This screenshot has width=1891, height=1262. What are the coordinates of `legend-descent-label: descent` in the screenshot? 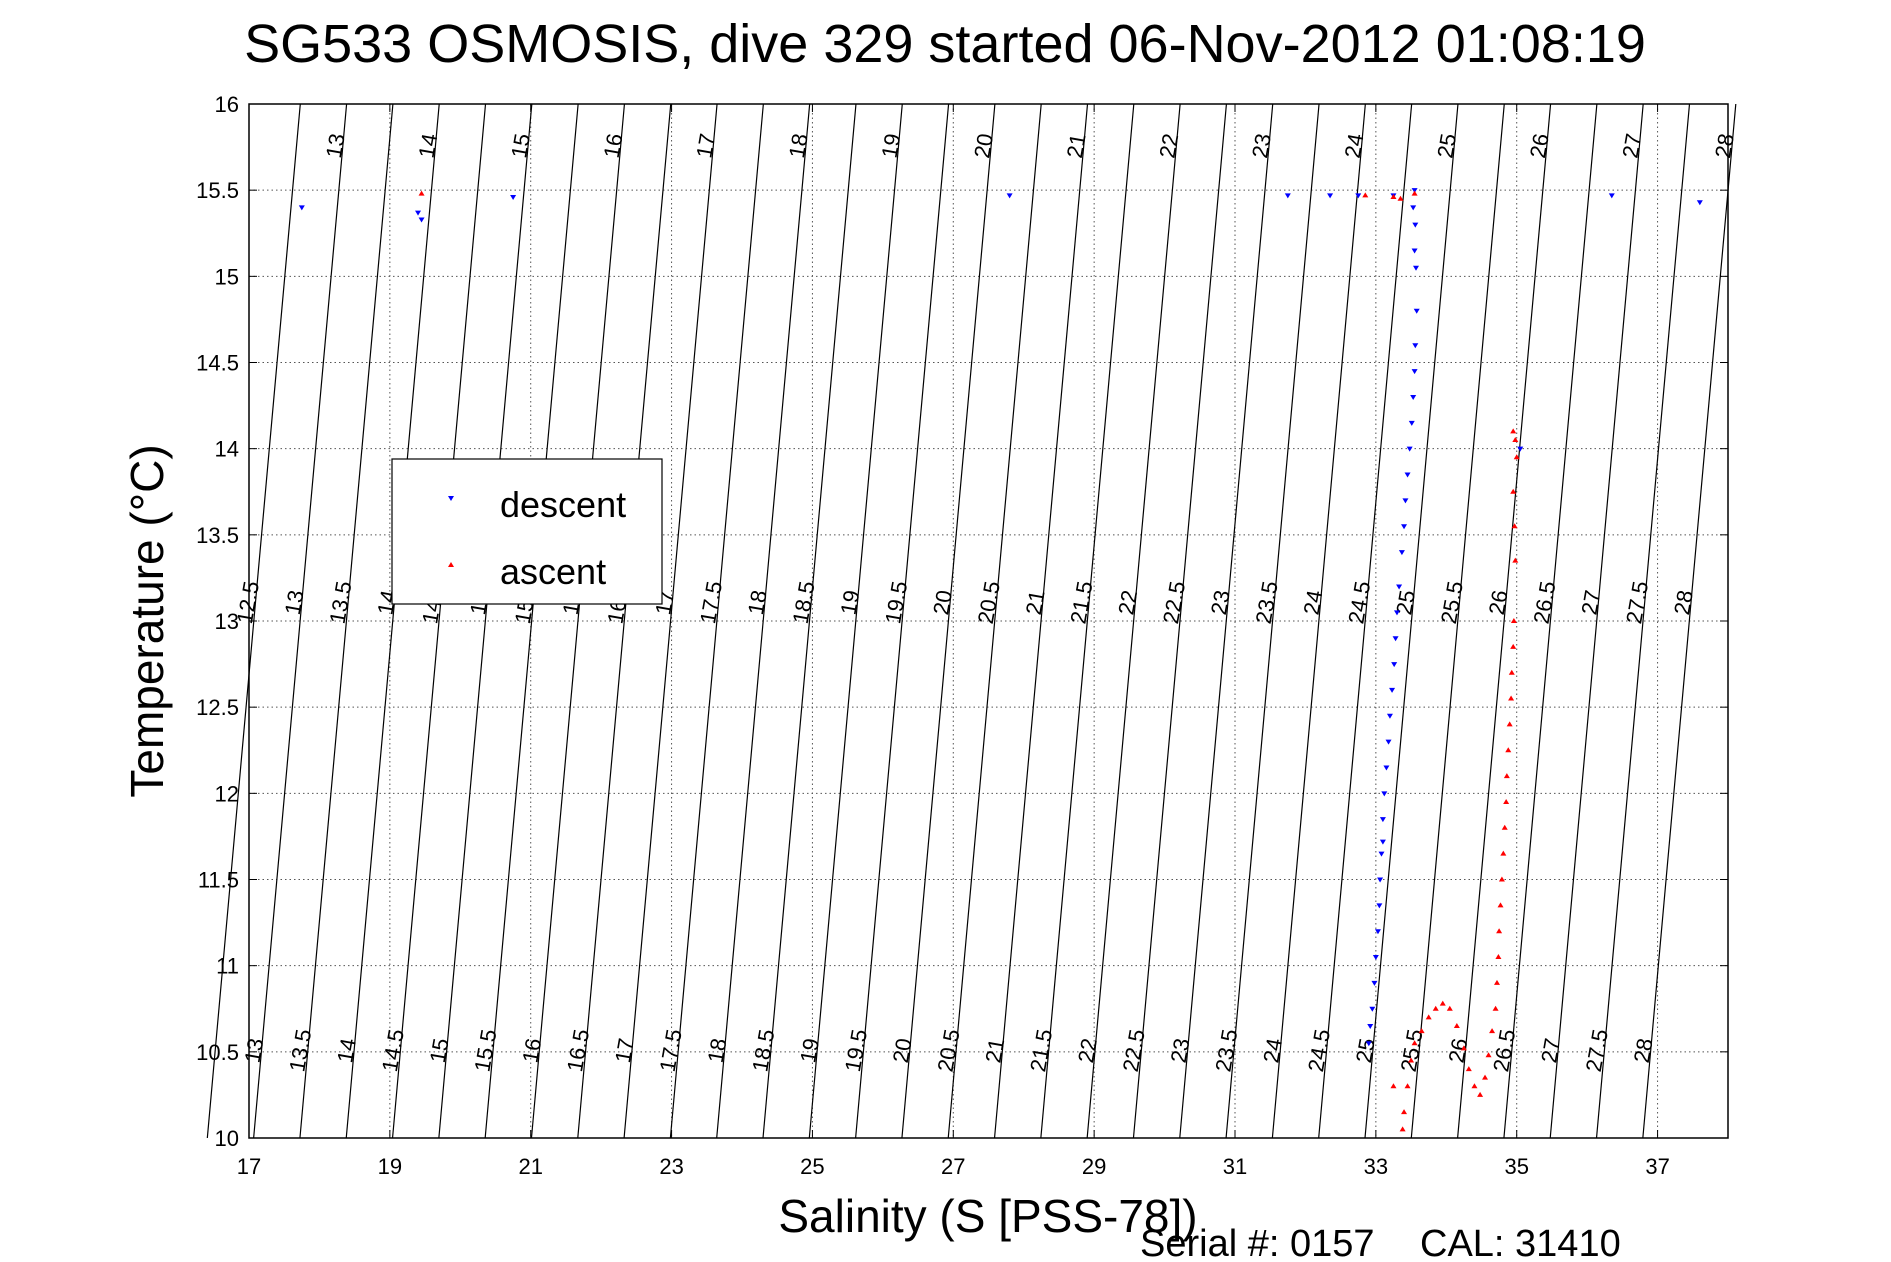 It's located at (563, 504).